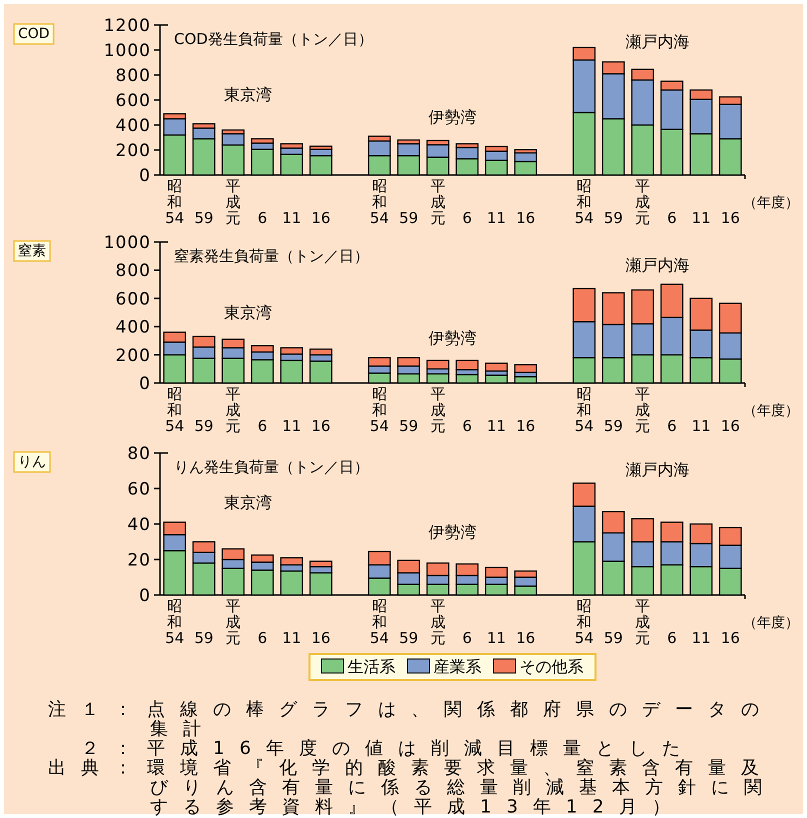  What do you see at coordinates (411, 719) in the screenshot?
I see `text: 注１：点線の棒グラフは、関係都府県のデータの集計` at bounding box center [411, 719].